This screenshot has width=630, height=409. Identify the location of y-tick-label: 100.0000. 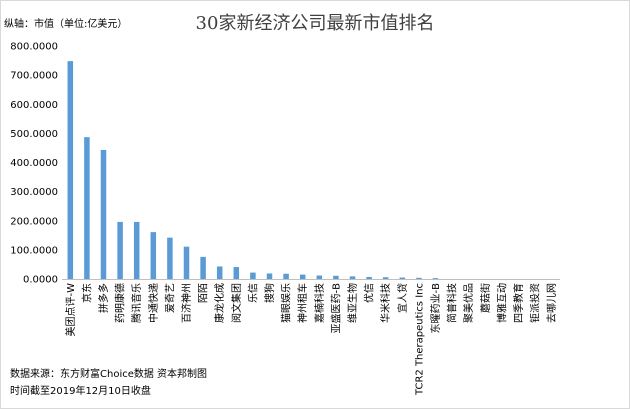
(34, 250).